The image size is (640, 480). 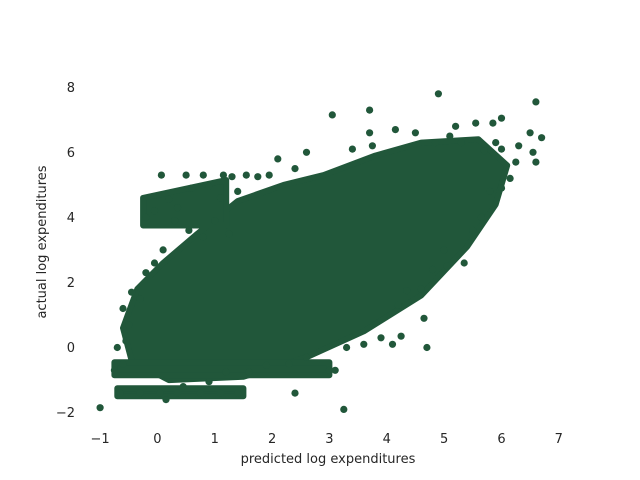 I want to click on y-tick-label: −2, so click(x=65, y=413).